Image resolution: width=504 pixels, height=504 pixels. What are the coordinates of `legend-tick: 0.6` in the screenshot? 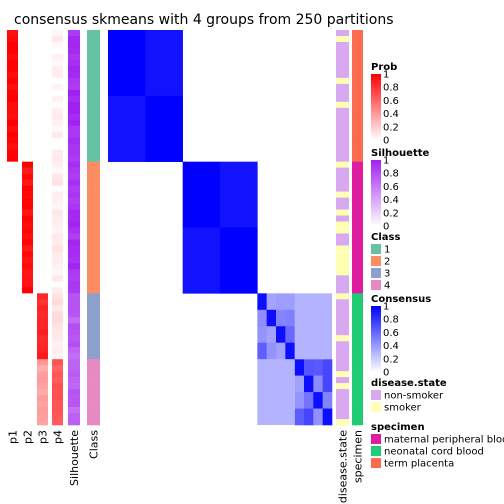 It's located at (391, 101).